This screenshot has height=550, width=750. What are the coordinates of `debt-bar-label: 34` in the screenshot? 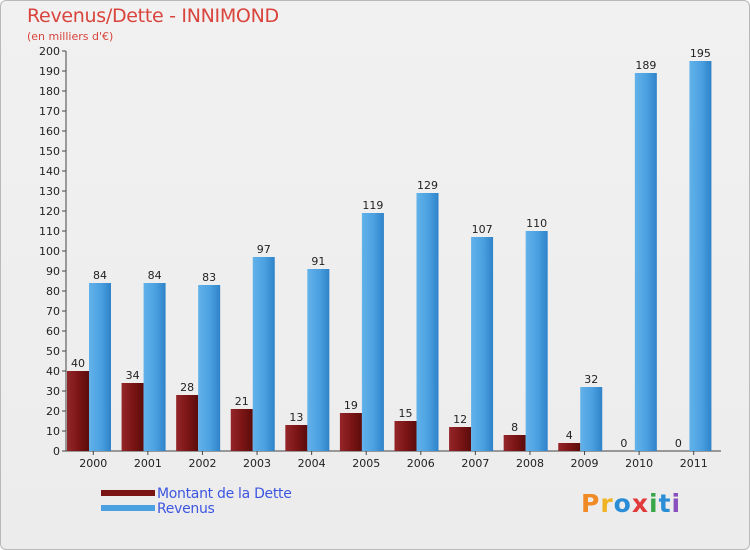 It's located at (133, 375).